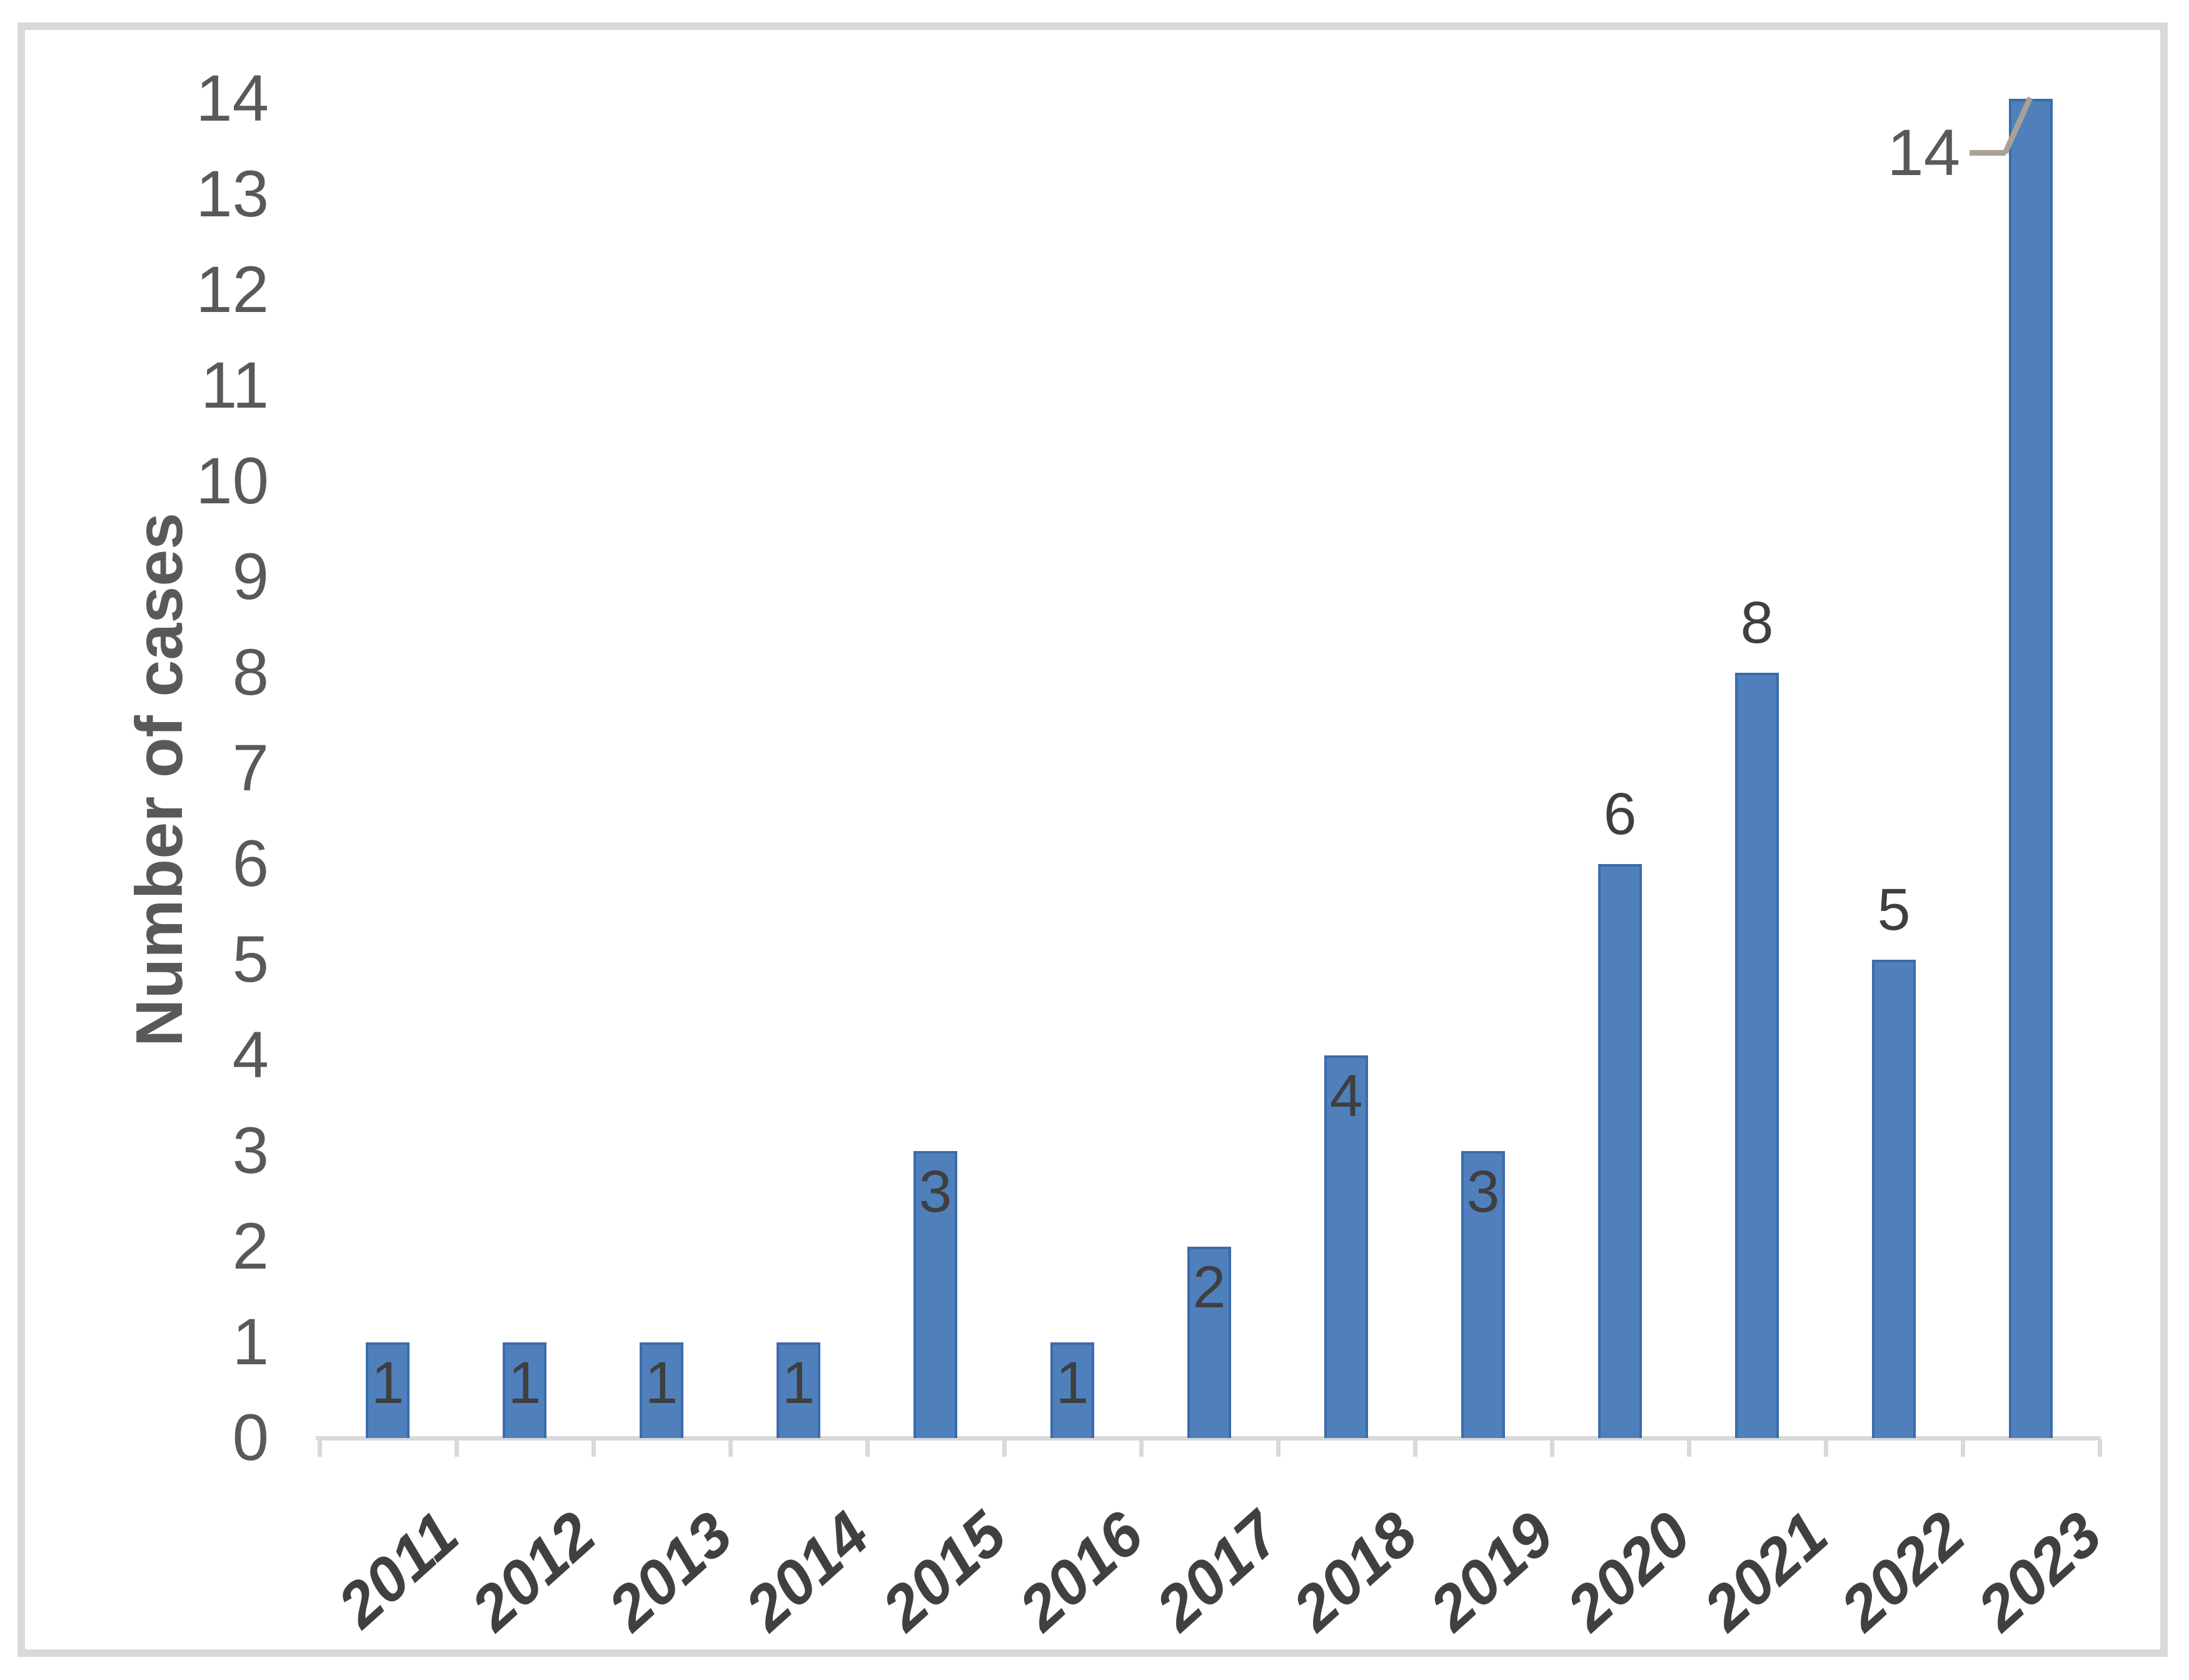 The height and width of the screenshot is (1680, 2189). I want to click on bar-value-label-2021: 8, so click(1757, 623).